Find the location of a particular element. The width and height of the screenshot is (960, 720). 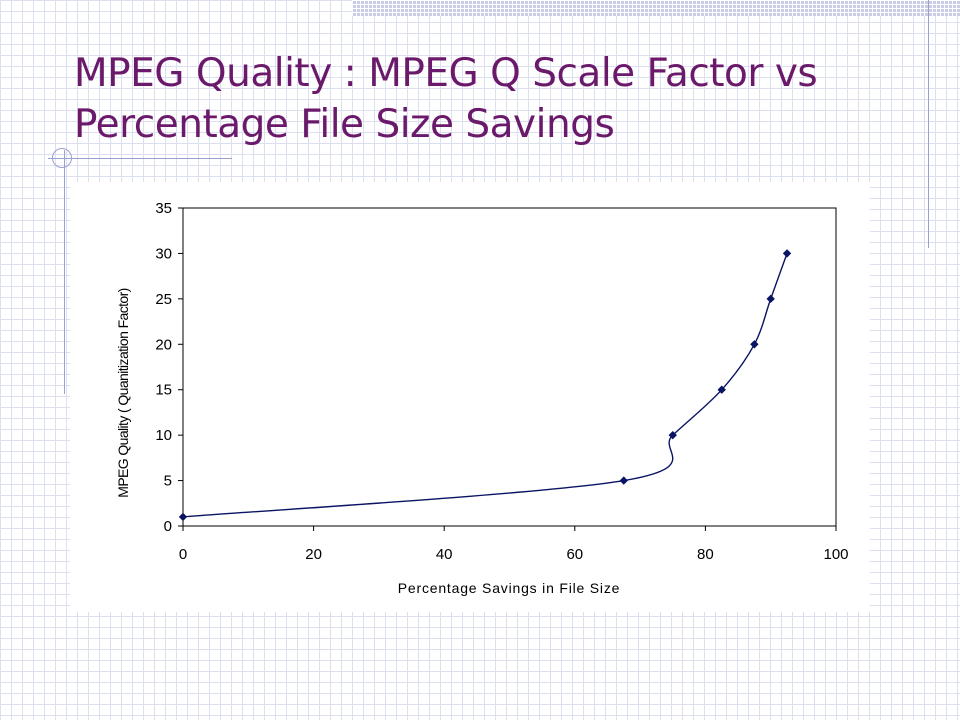

crosshair-ornament is located at coordinates (62, 158).